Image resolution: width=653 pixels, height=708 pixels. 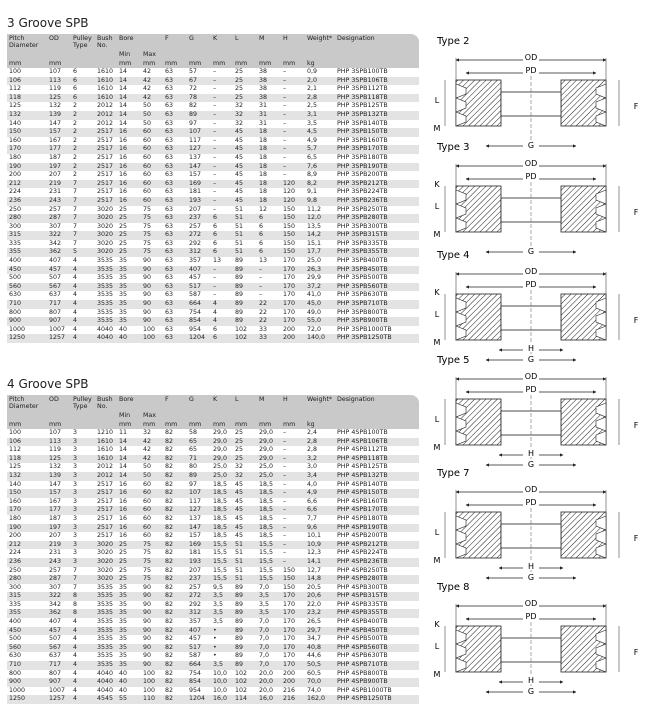 I want to click on cell: 25, so click(x=129, y=253).